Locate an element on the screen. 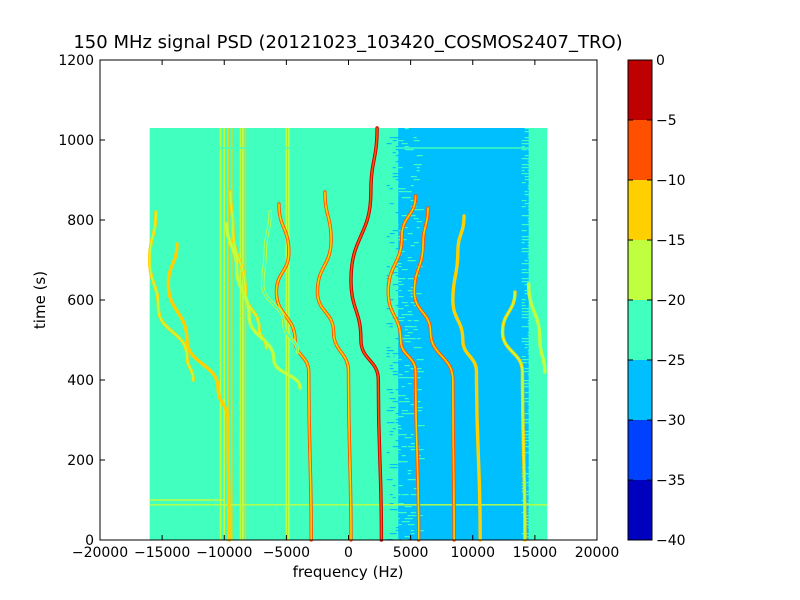  y-tick-label-5: 1000 is located at coordinates (76, 141).